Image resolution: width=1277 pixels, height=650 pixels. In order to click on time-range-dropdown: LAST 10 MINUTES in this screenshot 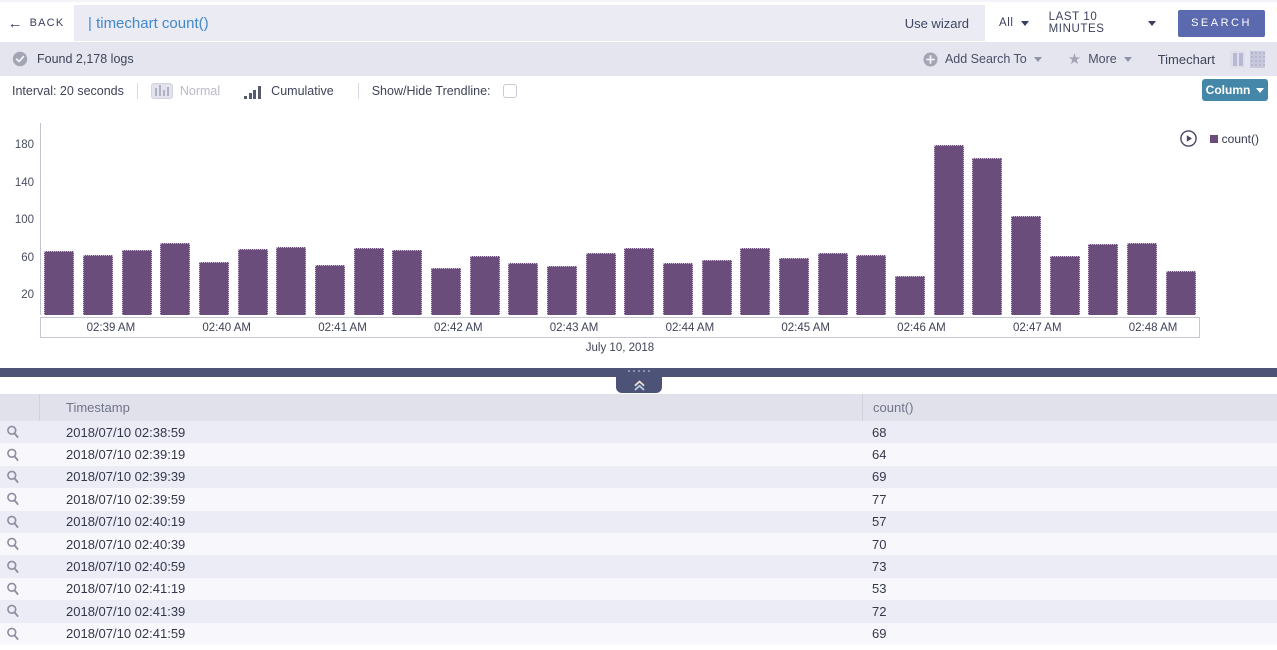, I will do `click(1103, 23)`.